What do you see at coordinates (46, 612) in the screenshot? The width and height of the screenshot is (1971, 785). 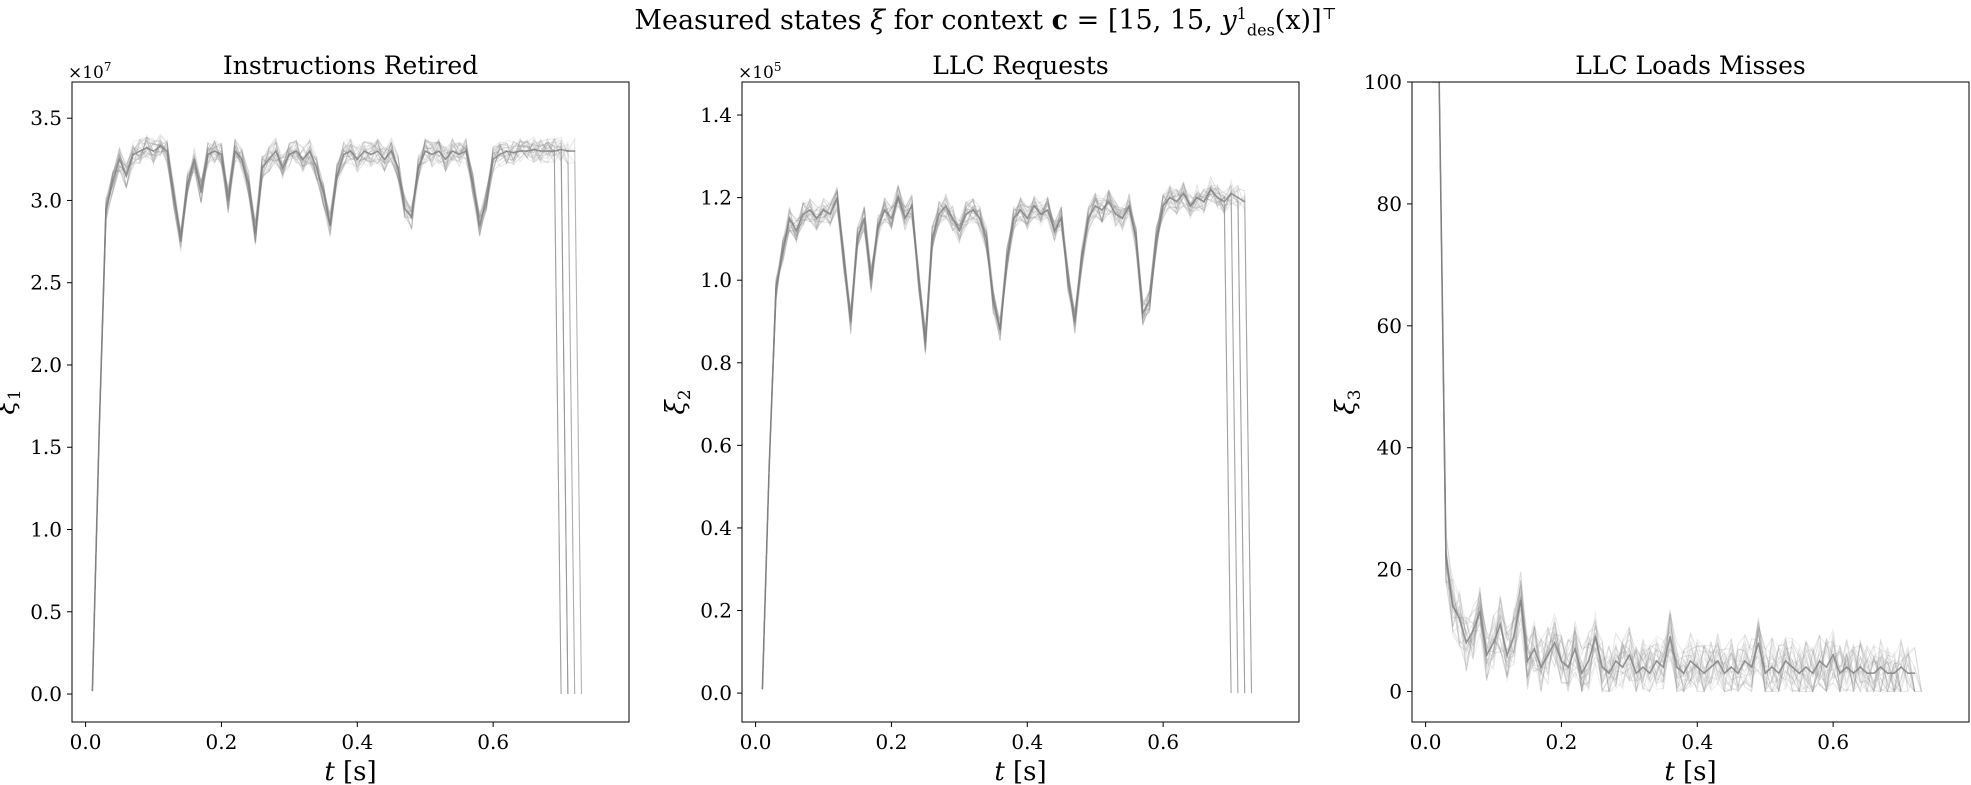 I see `y-tick-label: 0.5` at bounding box center [46, 612].